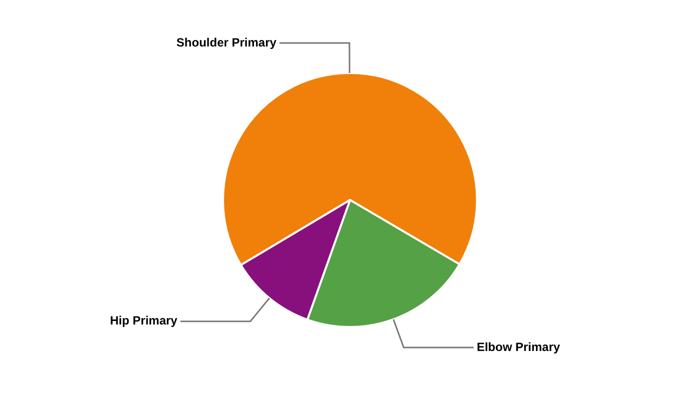  What do you see at coordinates (144, 321) in the screenshot?
I see `slice-label: Hip Primary` at bounding box center [144, 321].